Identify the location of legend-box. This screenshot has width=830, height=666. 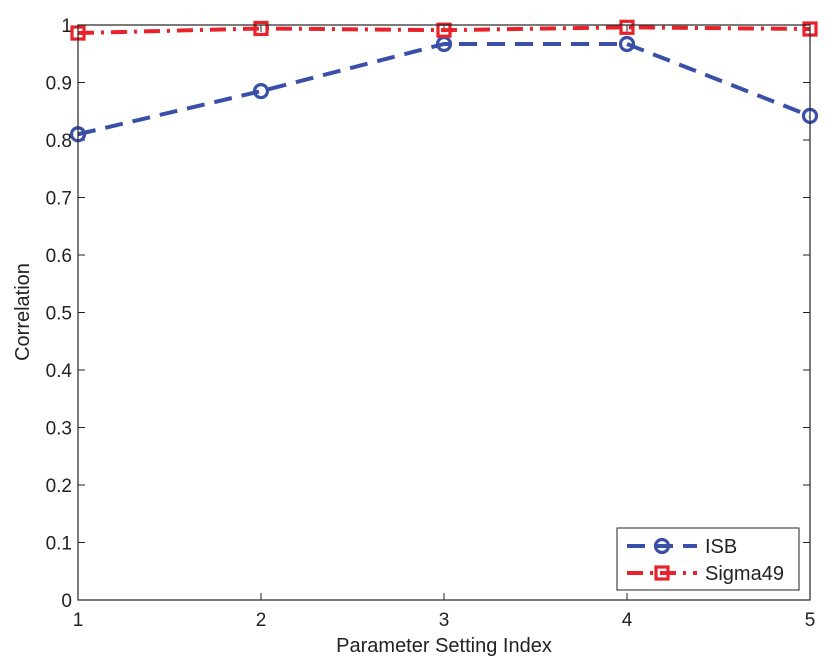
(708, 559).